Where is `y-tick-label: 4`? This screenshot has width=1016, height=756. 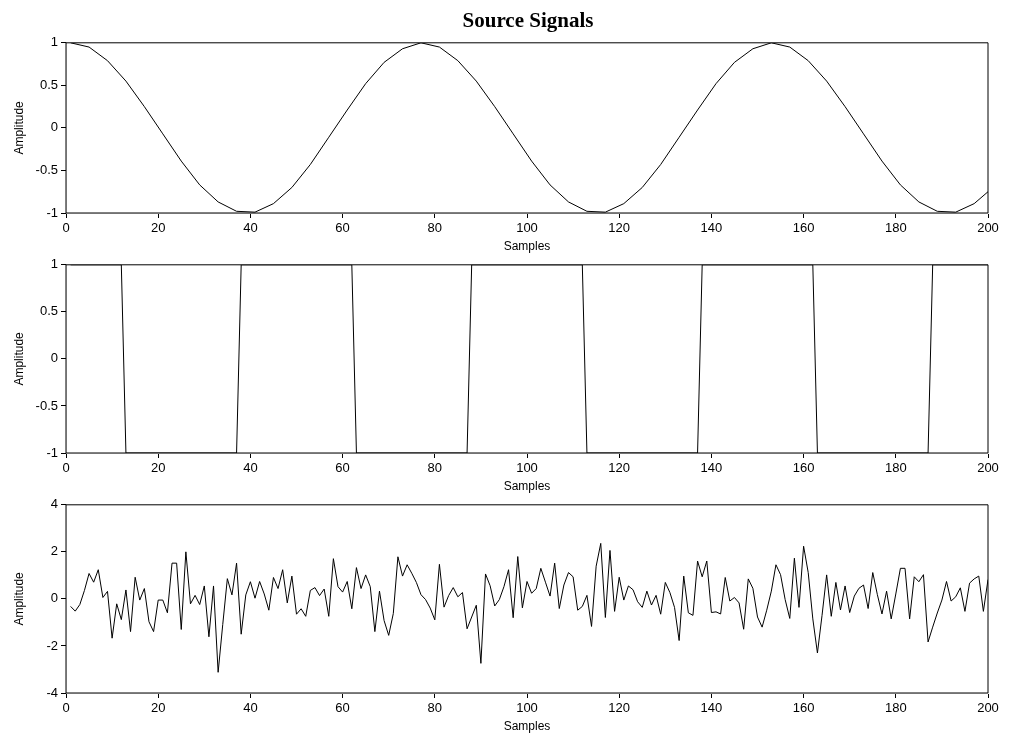 y-tick-label: 4 is located at coordinates (54, 504).